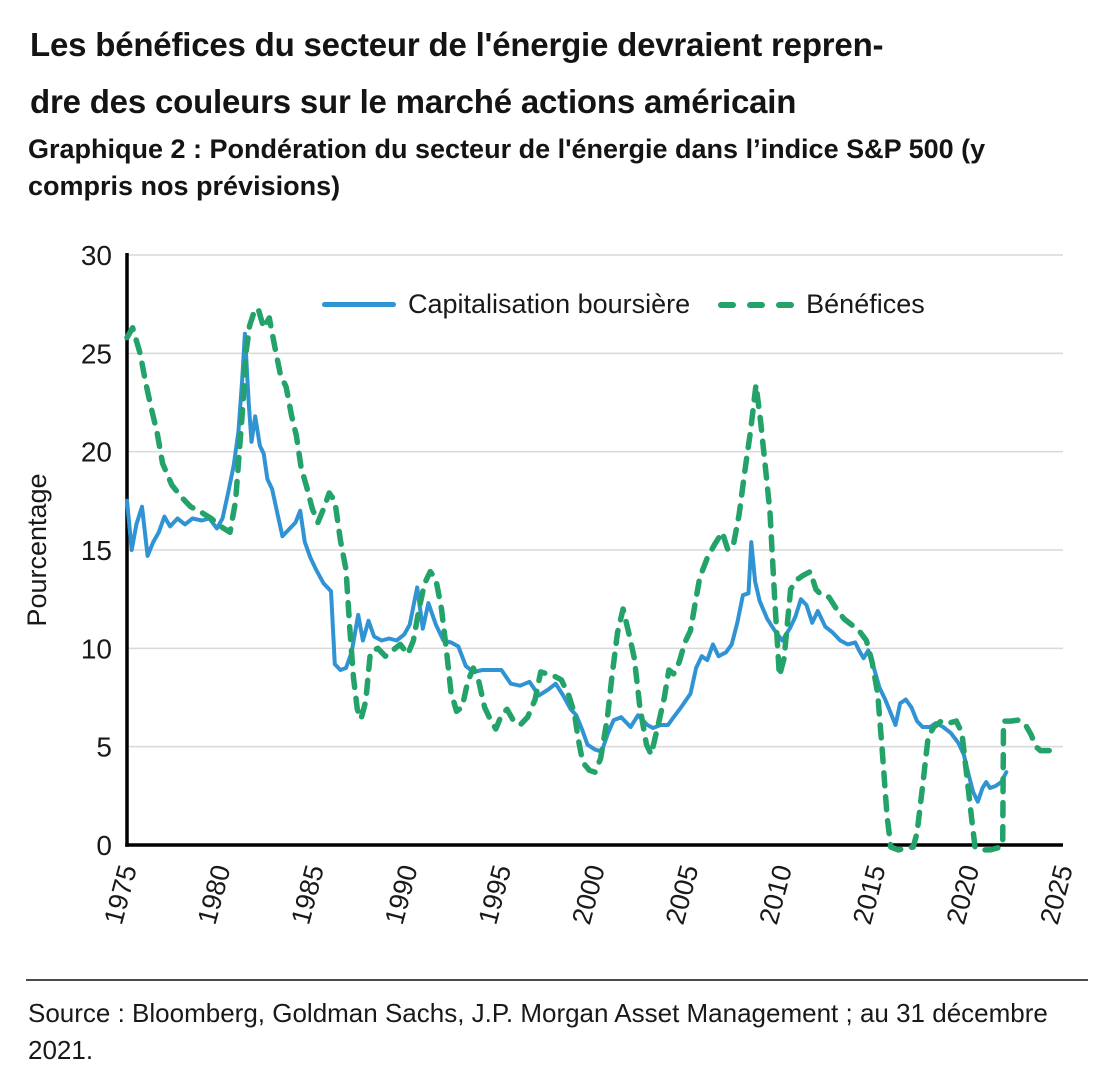  What do you see at coordinates (682, 895) in the screenshot?
I see `x-tick-label: 2005` at bounding box center [682, 895].